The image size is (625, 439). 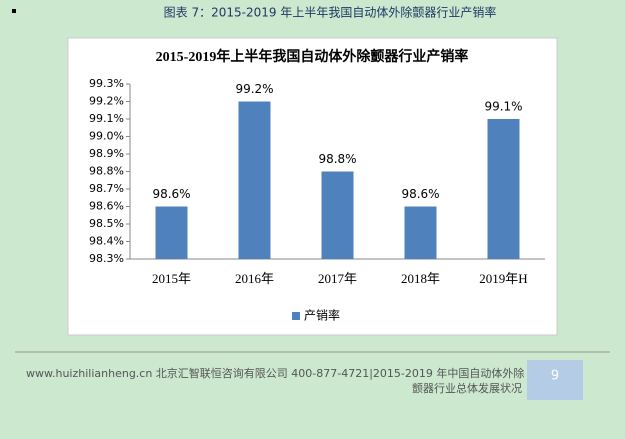 I want to click on y-tick-label: 99.1%, so click(x=106, y=118).